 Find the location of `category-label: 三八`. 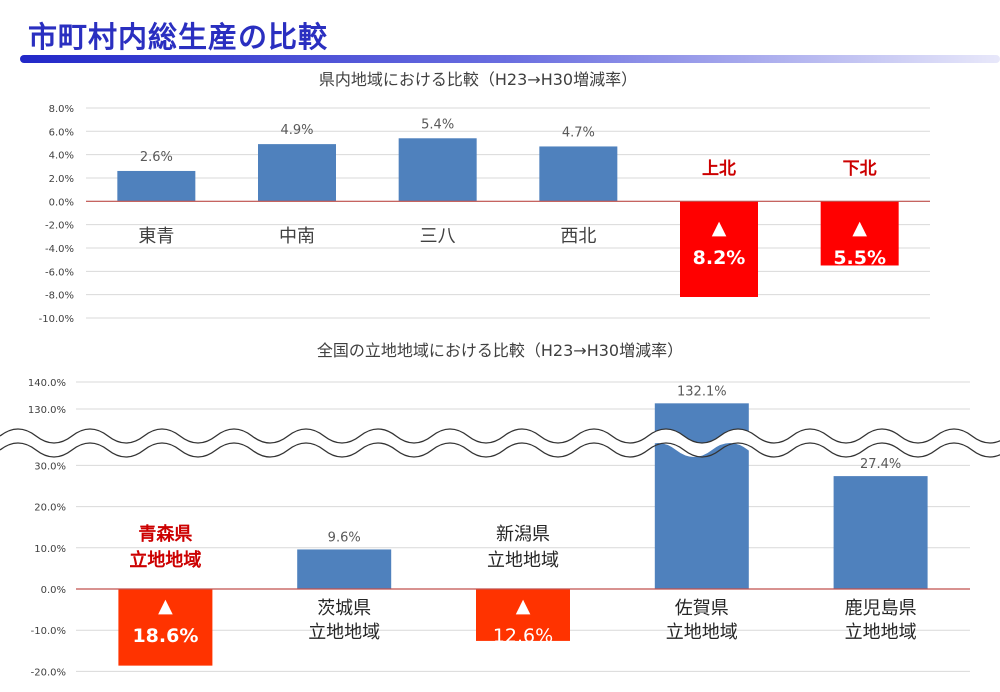

category-label: 三八 is located at coordinates (438, 236).